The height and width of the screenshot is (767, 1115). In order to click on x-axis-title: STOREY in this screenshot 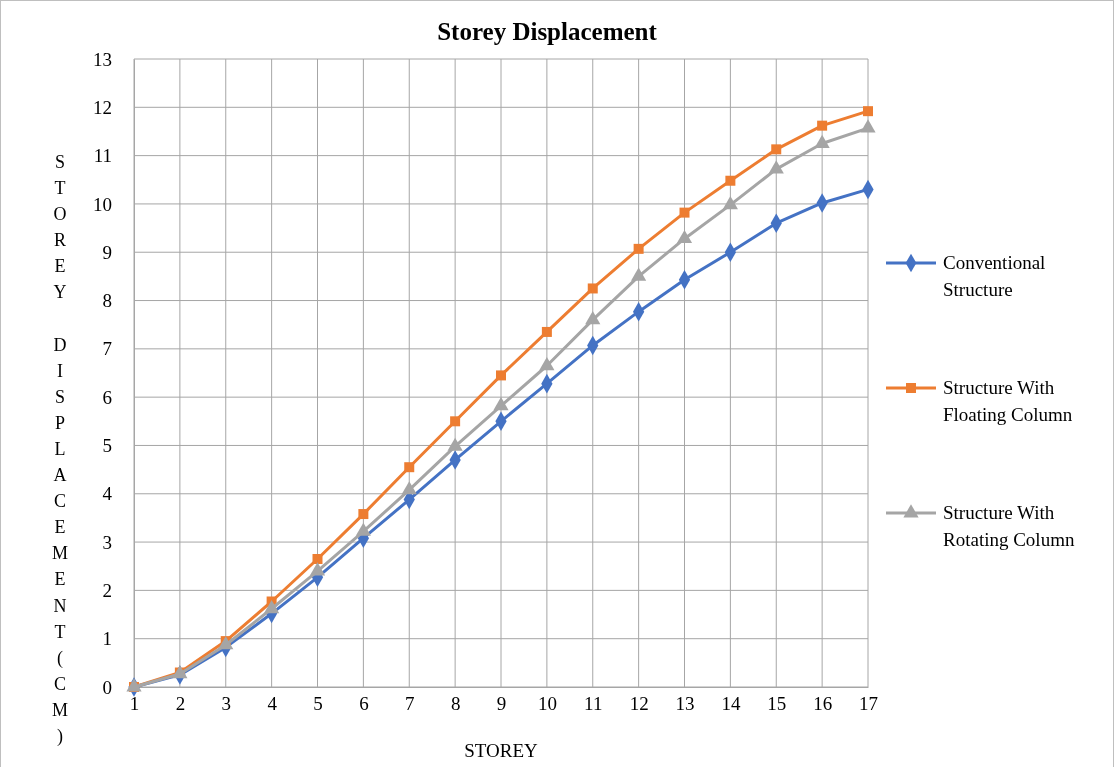, I will do `click(501, 750)`.